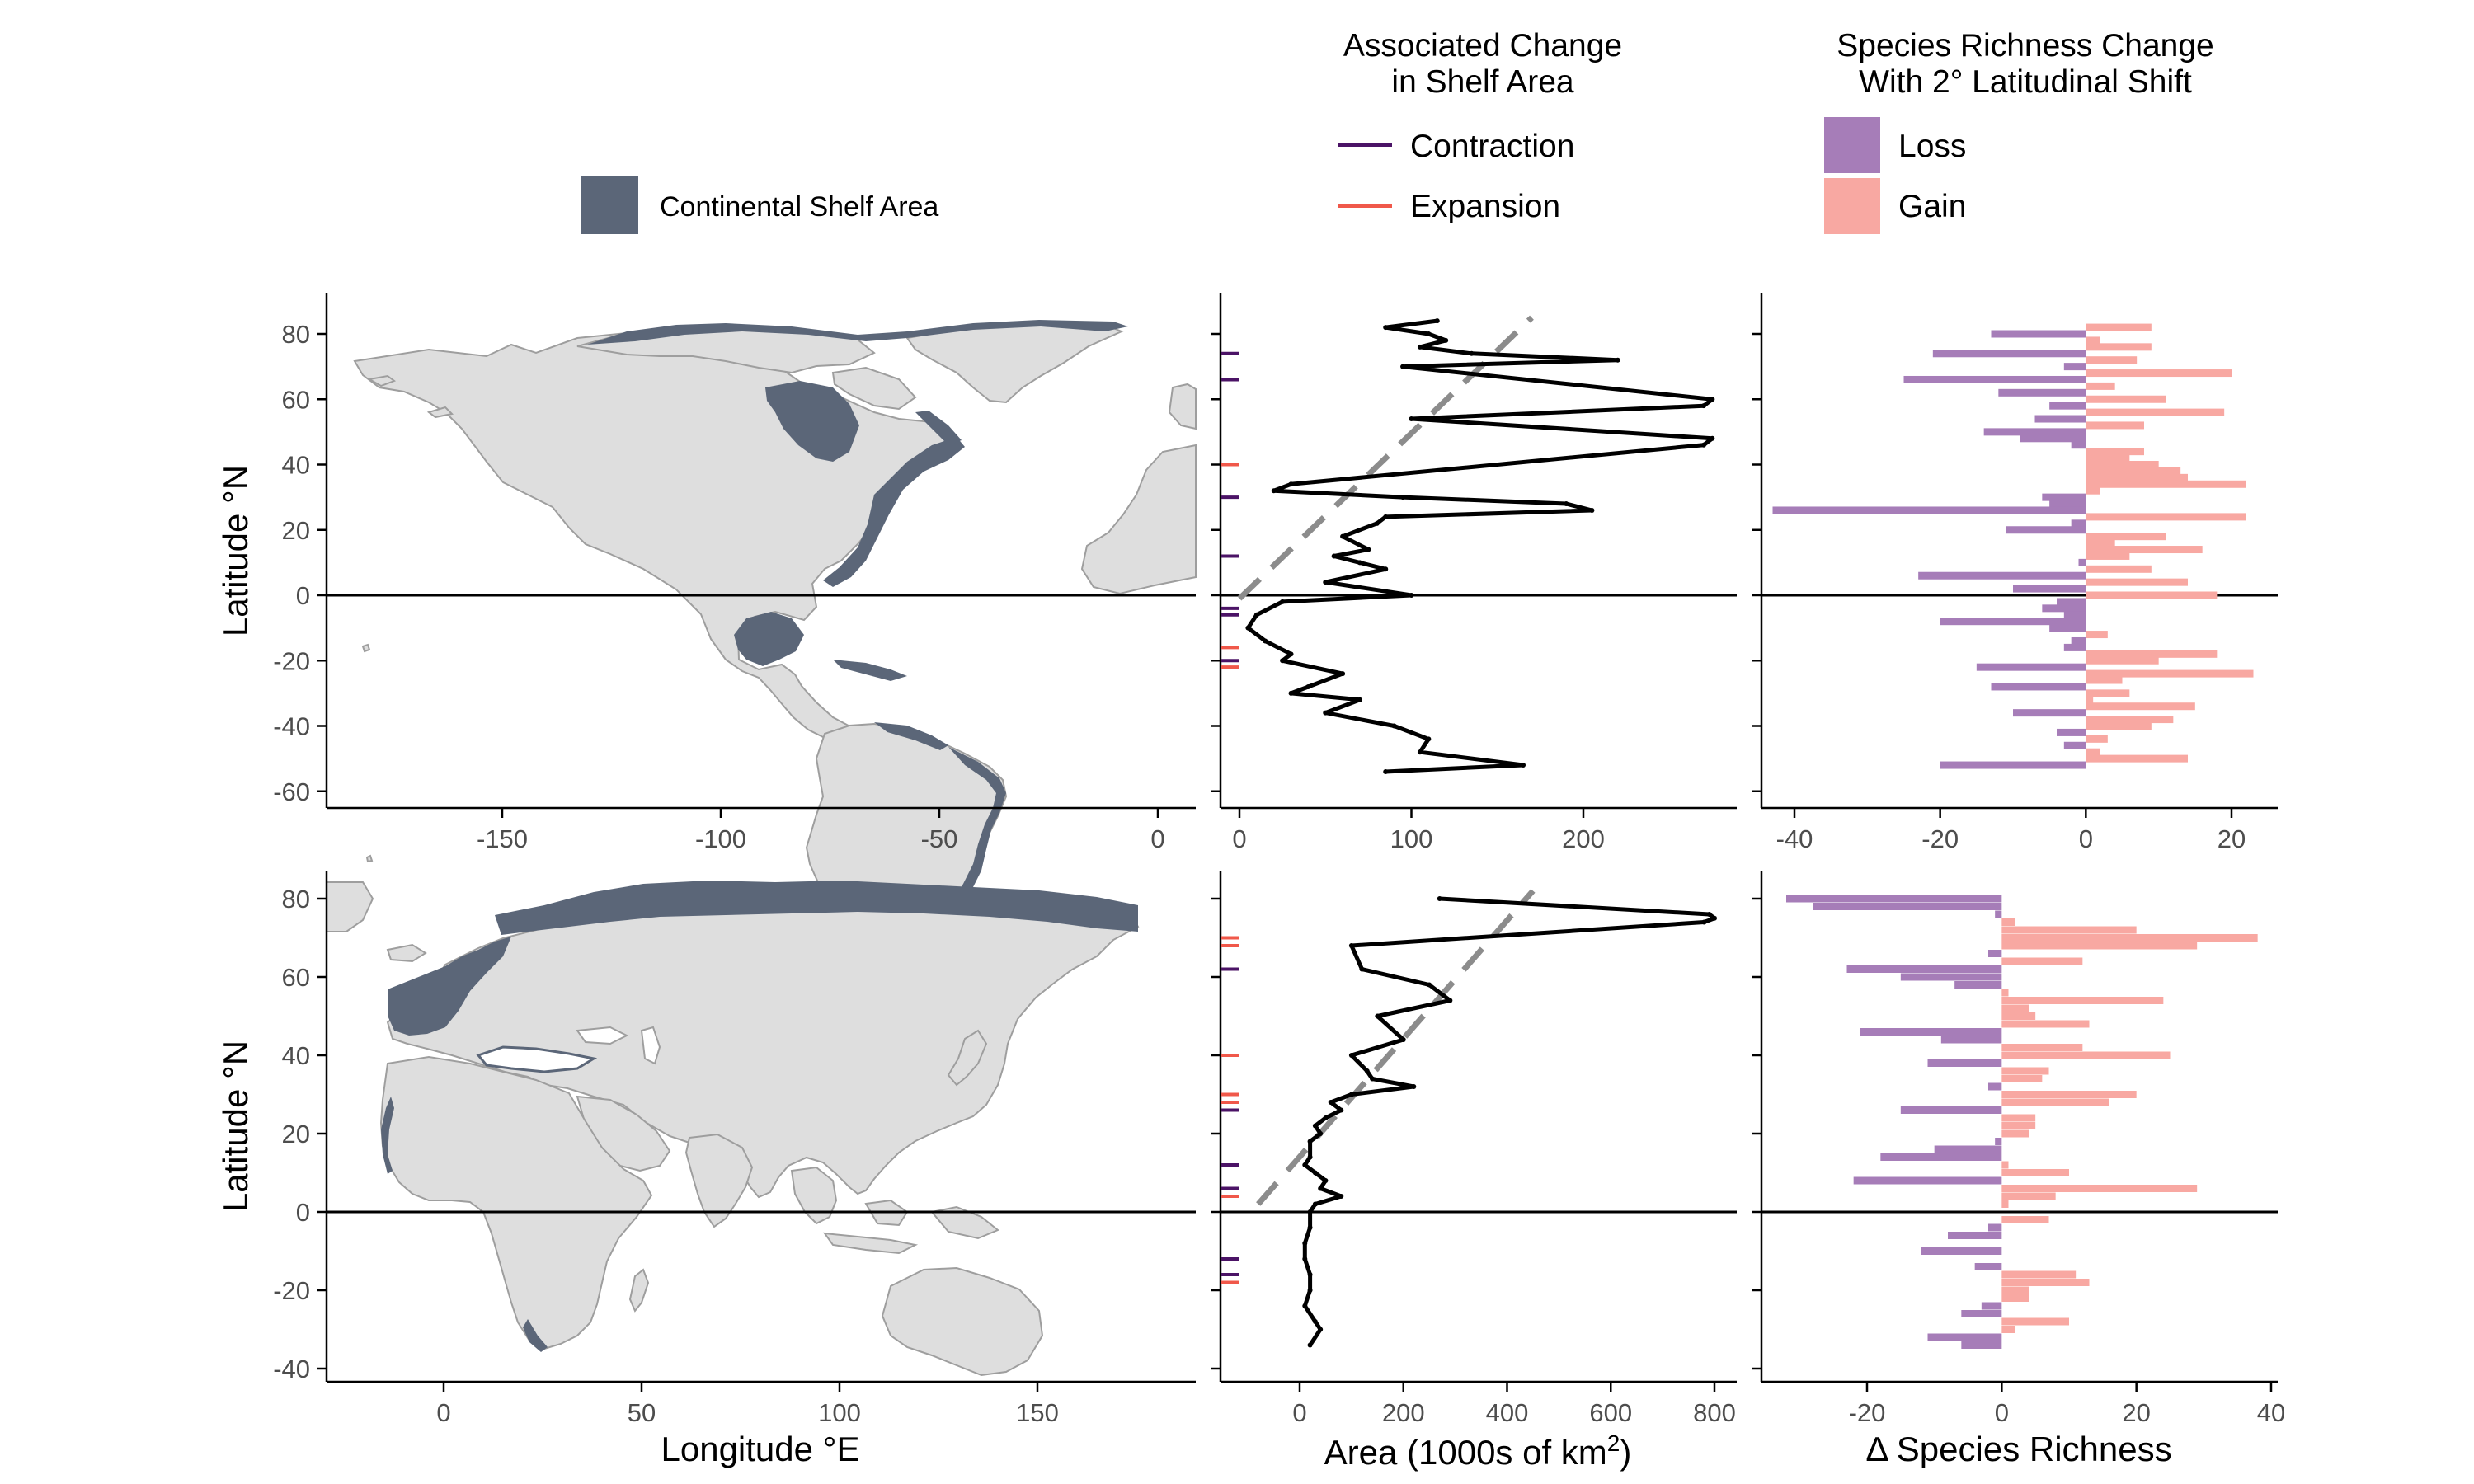 This screenshot has width=2474, height=1484. What do you see at coordinates (650, 1045) in the screenshot?
I see `caspian-sea` at bounding box center [650, 1045].